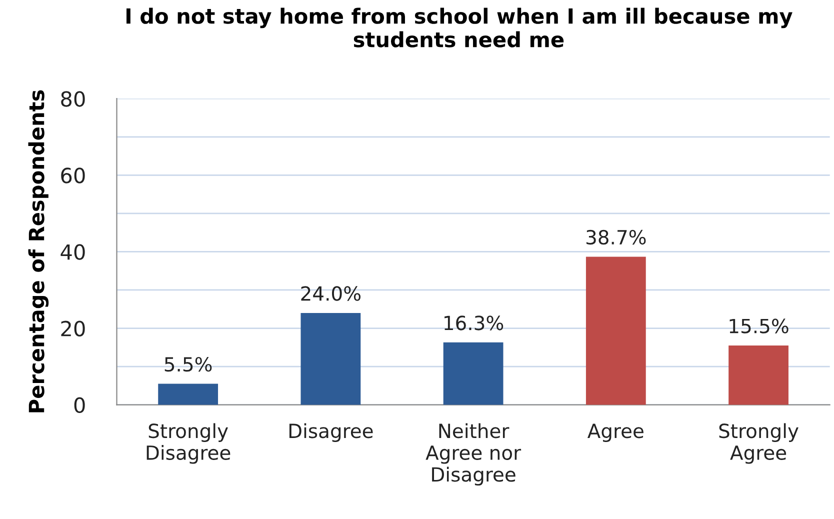 The image size is (834, 519). I want to click on y-tick-label: 20, so click(73, 328).